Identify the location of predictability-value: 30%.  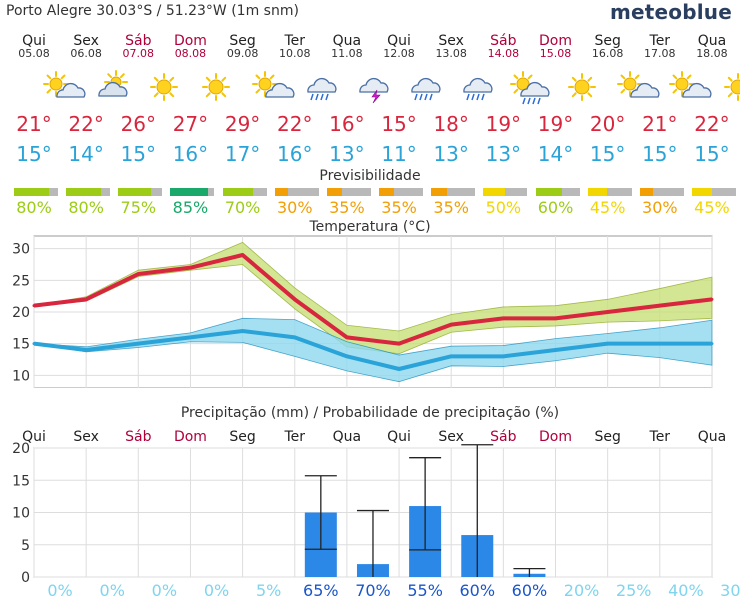
(294, 207).